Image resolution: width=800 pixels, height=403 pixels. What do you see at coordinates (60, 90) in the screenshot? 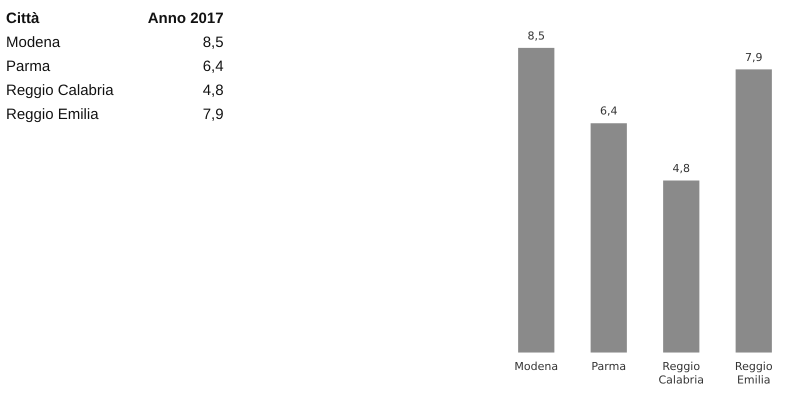
I see `category-label: Reggio Calabria` at bounding box center [60, 90].